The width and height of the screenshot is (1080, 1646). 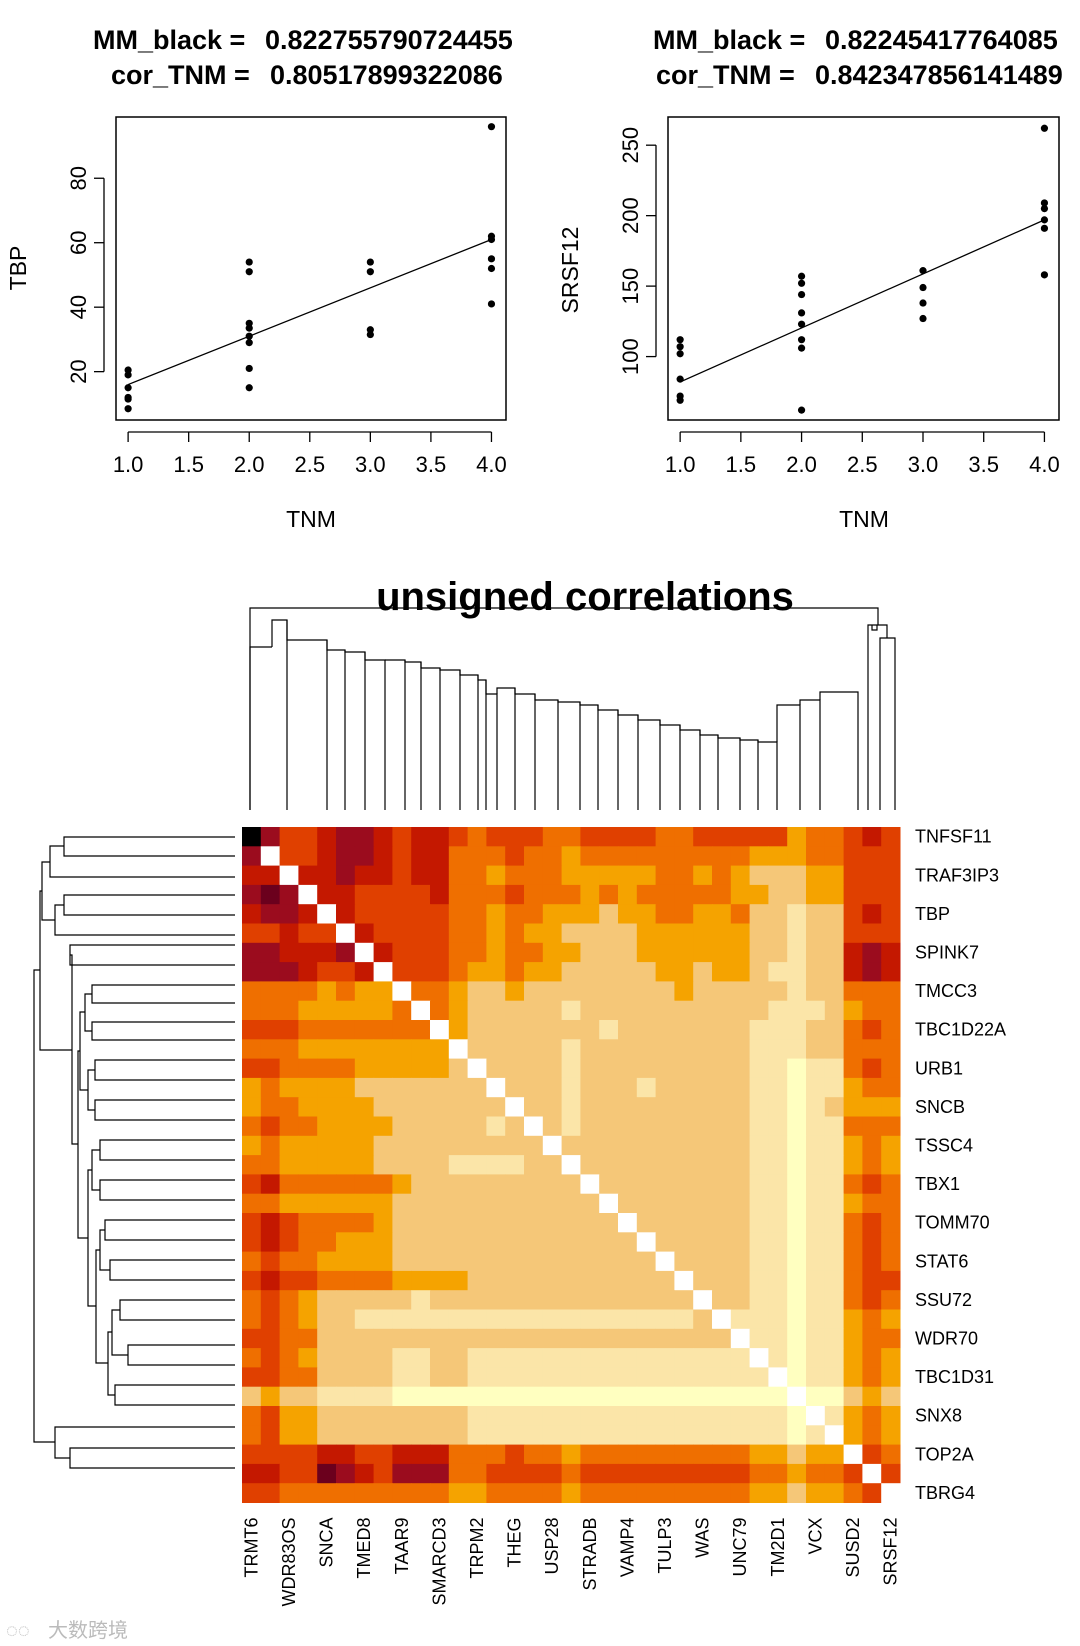 What do you see at coordinates (439, 1562) in the screenshot?
I see `column-label: SMARCD3` at bounding box center [439, 1562].